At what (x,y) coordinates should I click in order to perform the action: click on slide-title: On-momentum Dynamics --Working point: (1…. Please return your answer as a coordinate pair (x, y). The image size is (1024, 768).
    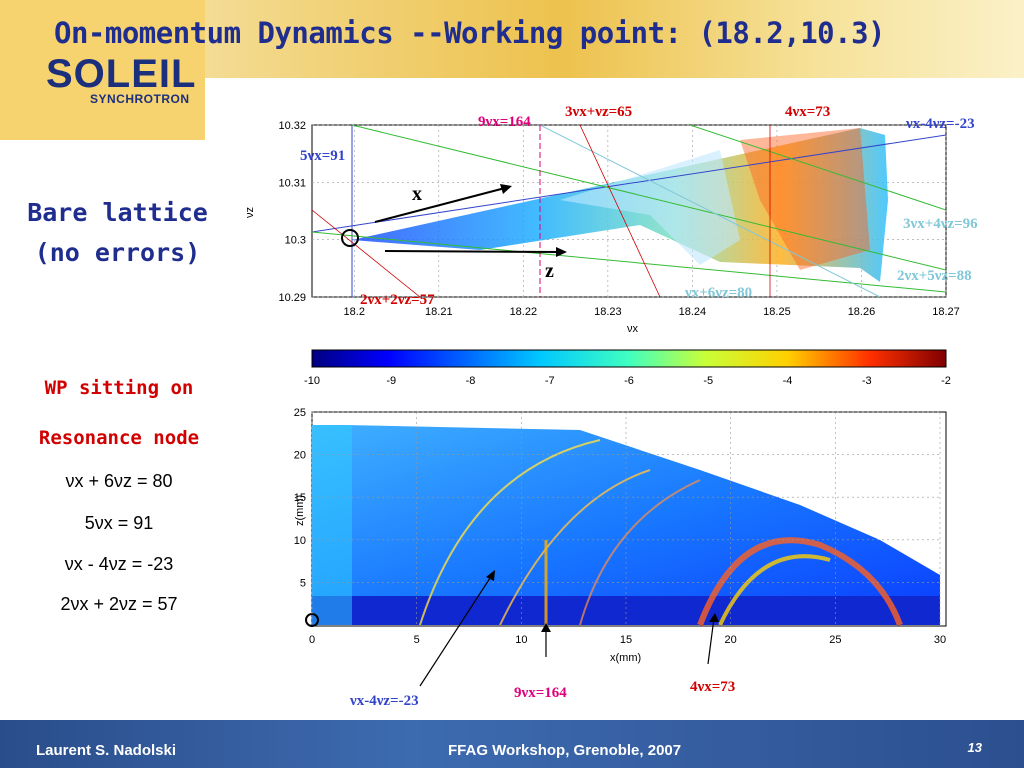
    Looking at the image, I should click on (470, 33).